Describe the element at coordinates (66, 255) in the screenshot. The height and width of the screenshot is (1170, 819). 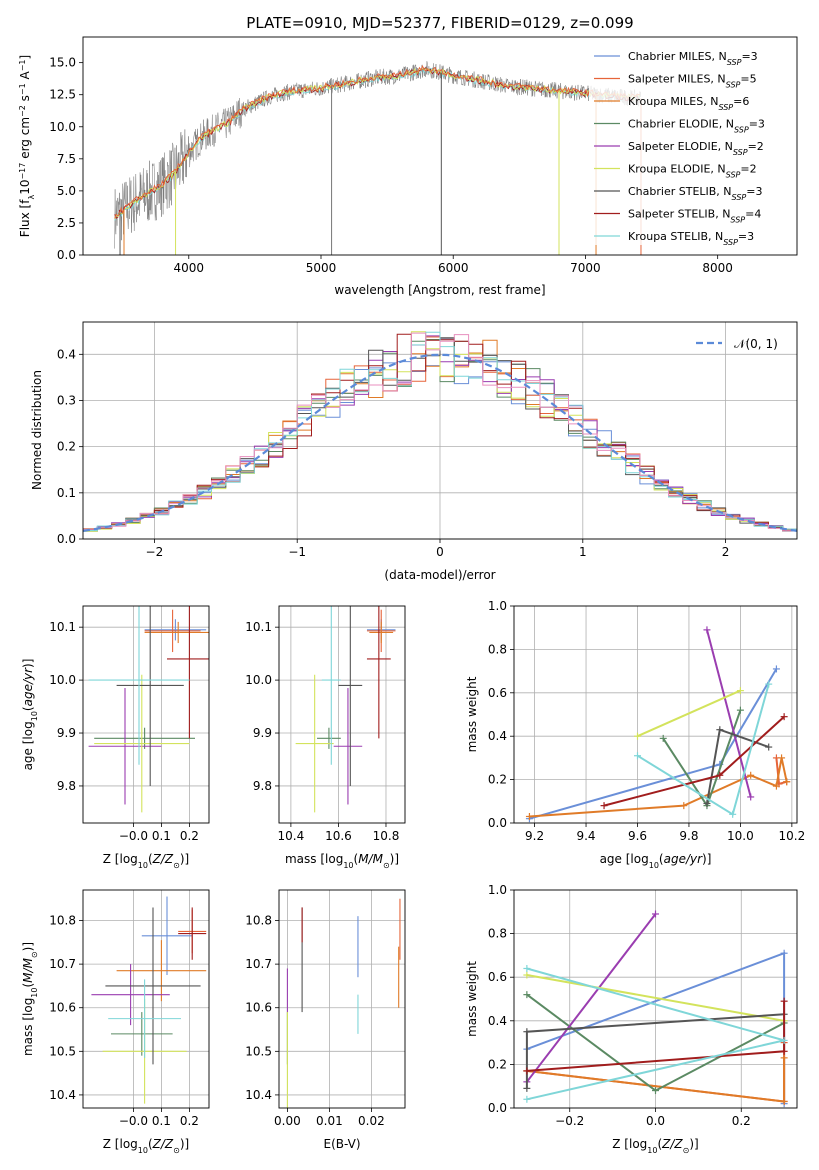
I see `y-tick-label: 0.0` at that location.